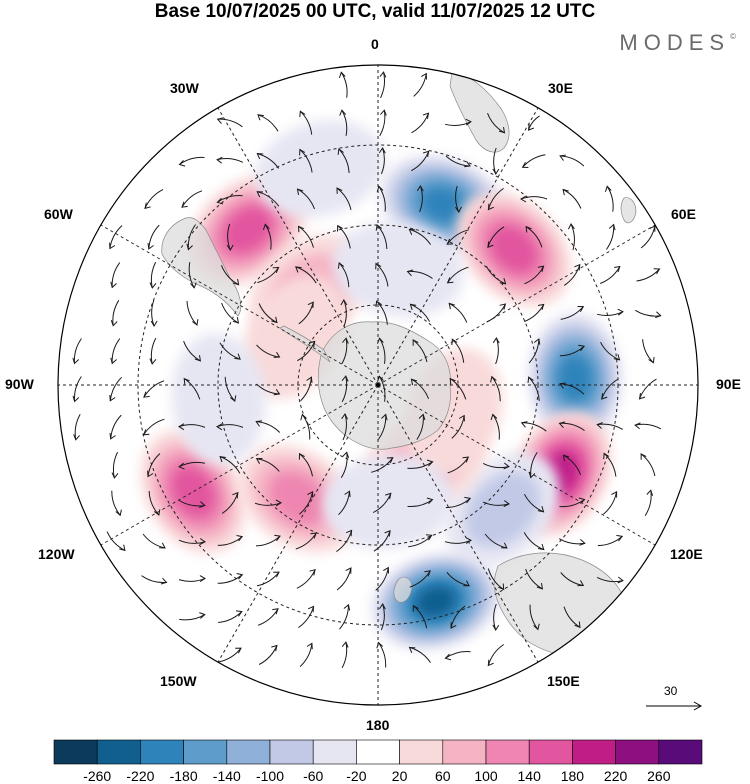 This screenshot has width=750, height=784. What do you see at coordinates (97, 776) in the screenshot?
I see `colorbar-tick-label: -260` at bounding box center [97, 776].